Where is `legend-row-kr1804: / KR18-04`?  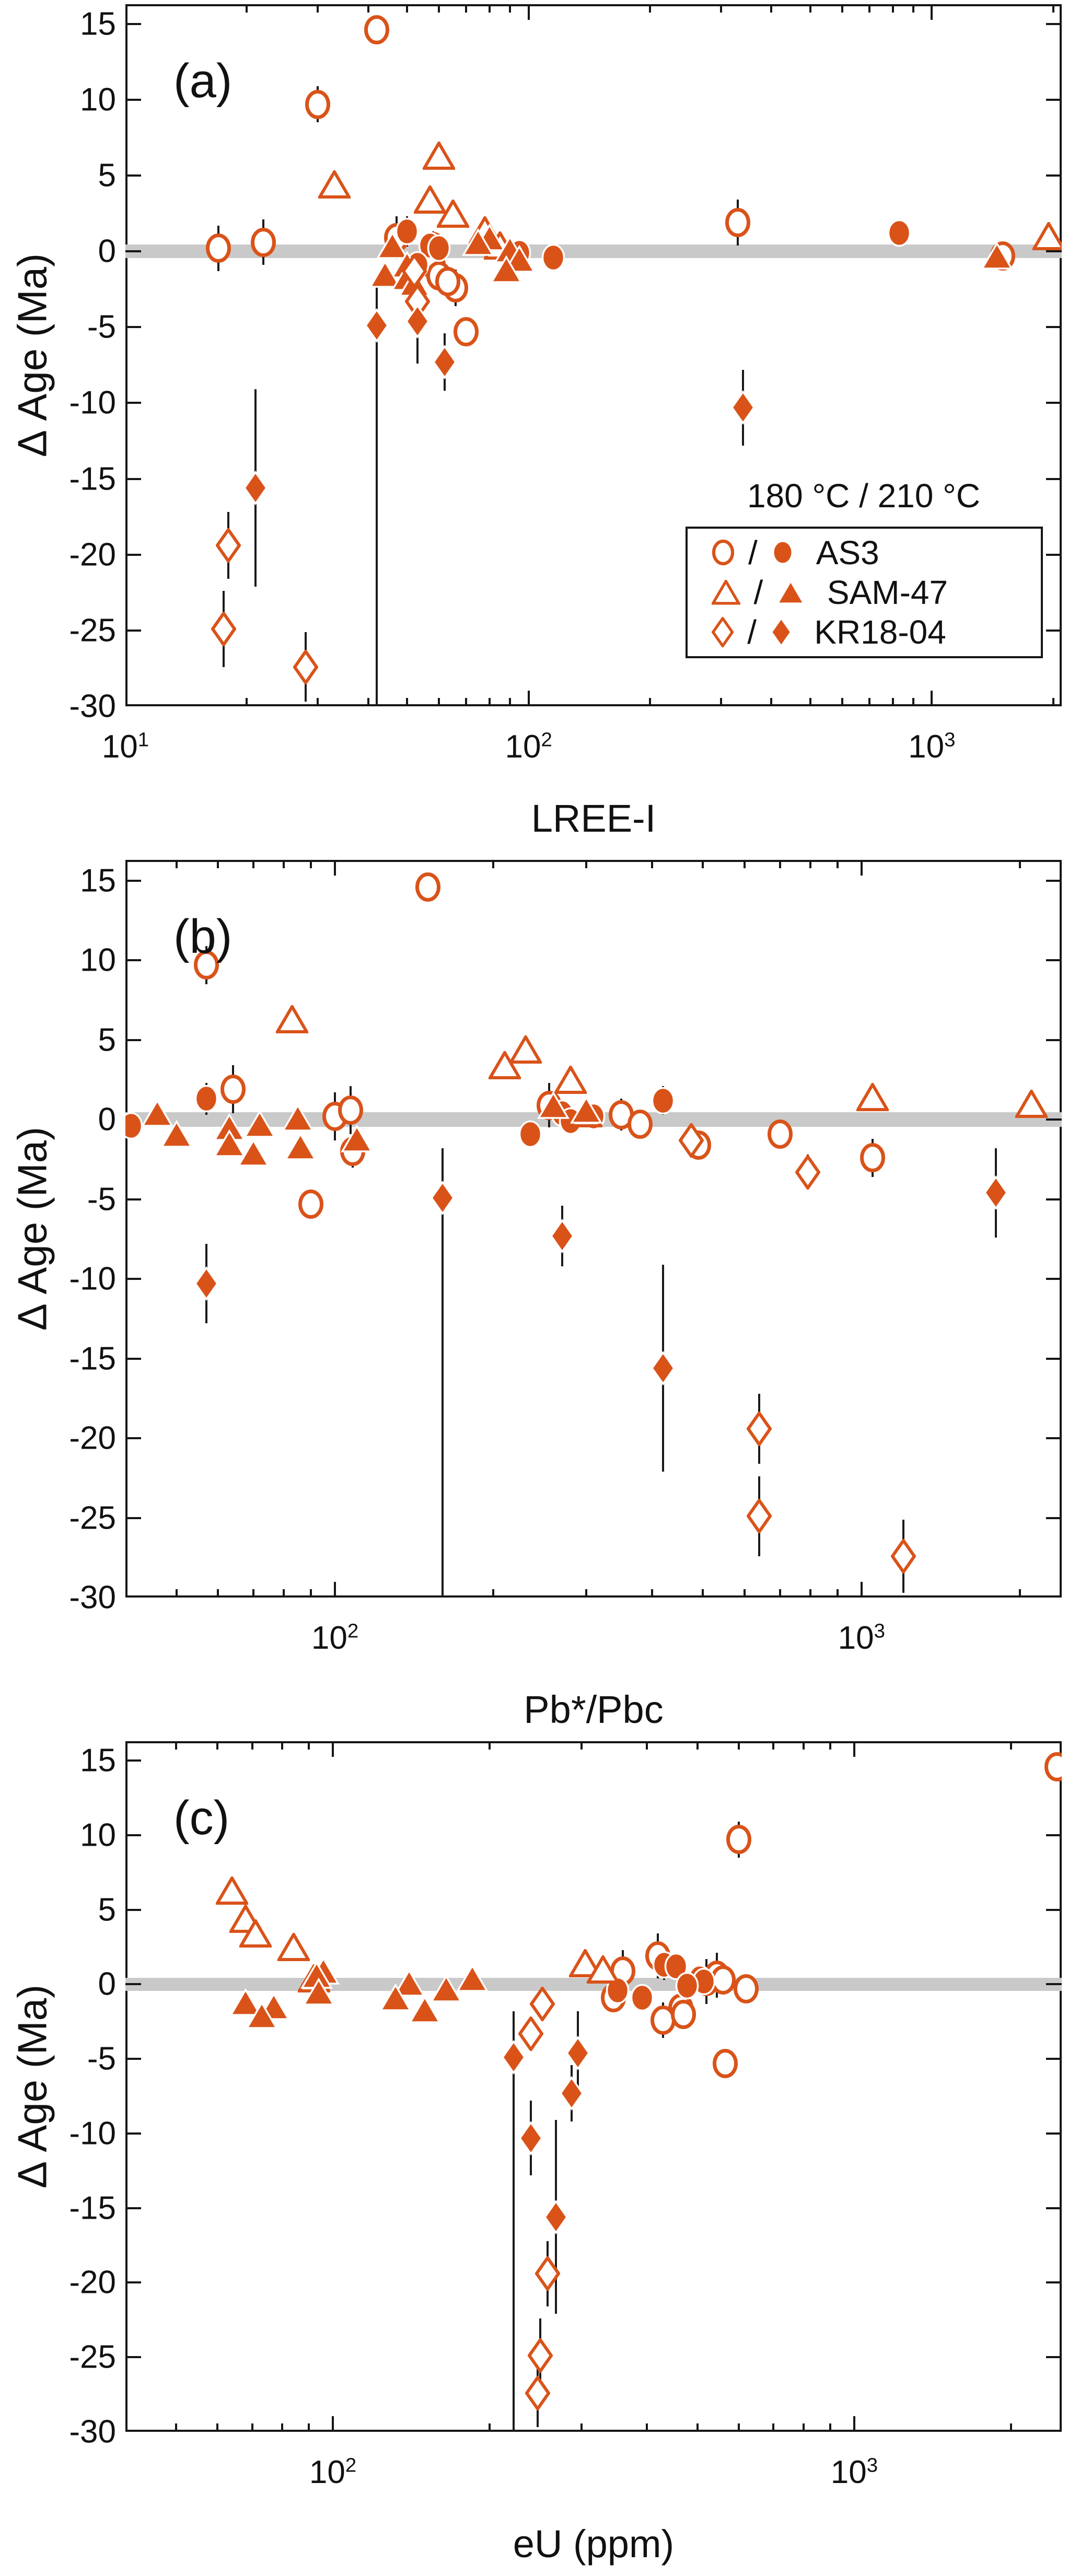 legend-row-kr1804: / KR18-04 is located at coordinates (876, 632).